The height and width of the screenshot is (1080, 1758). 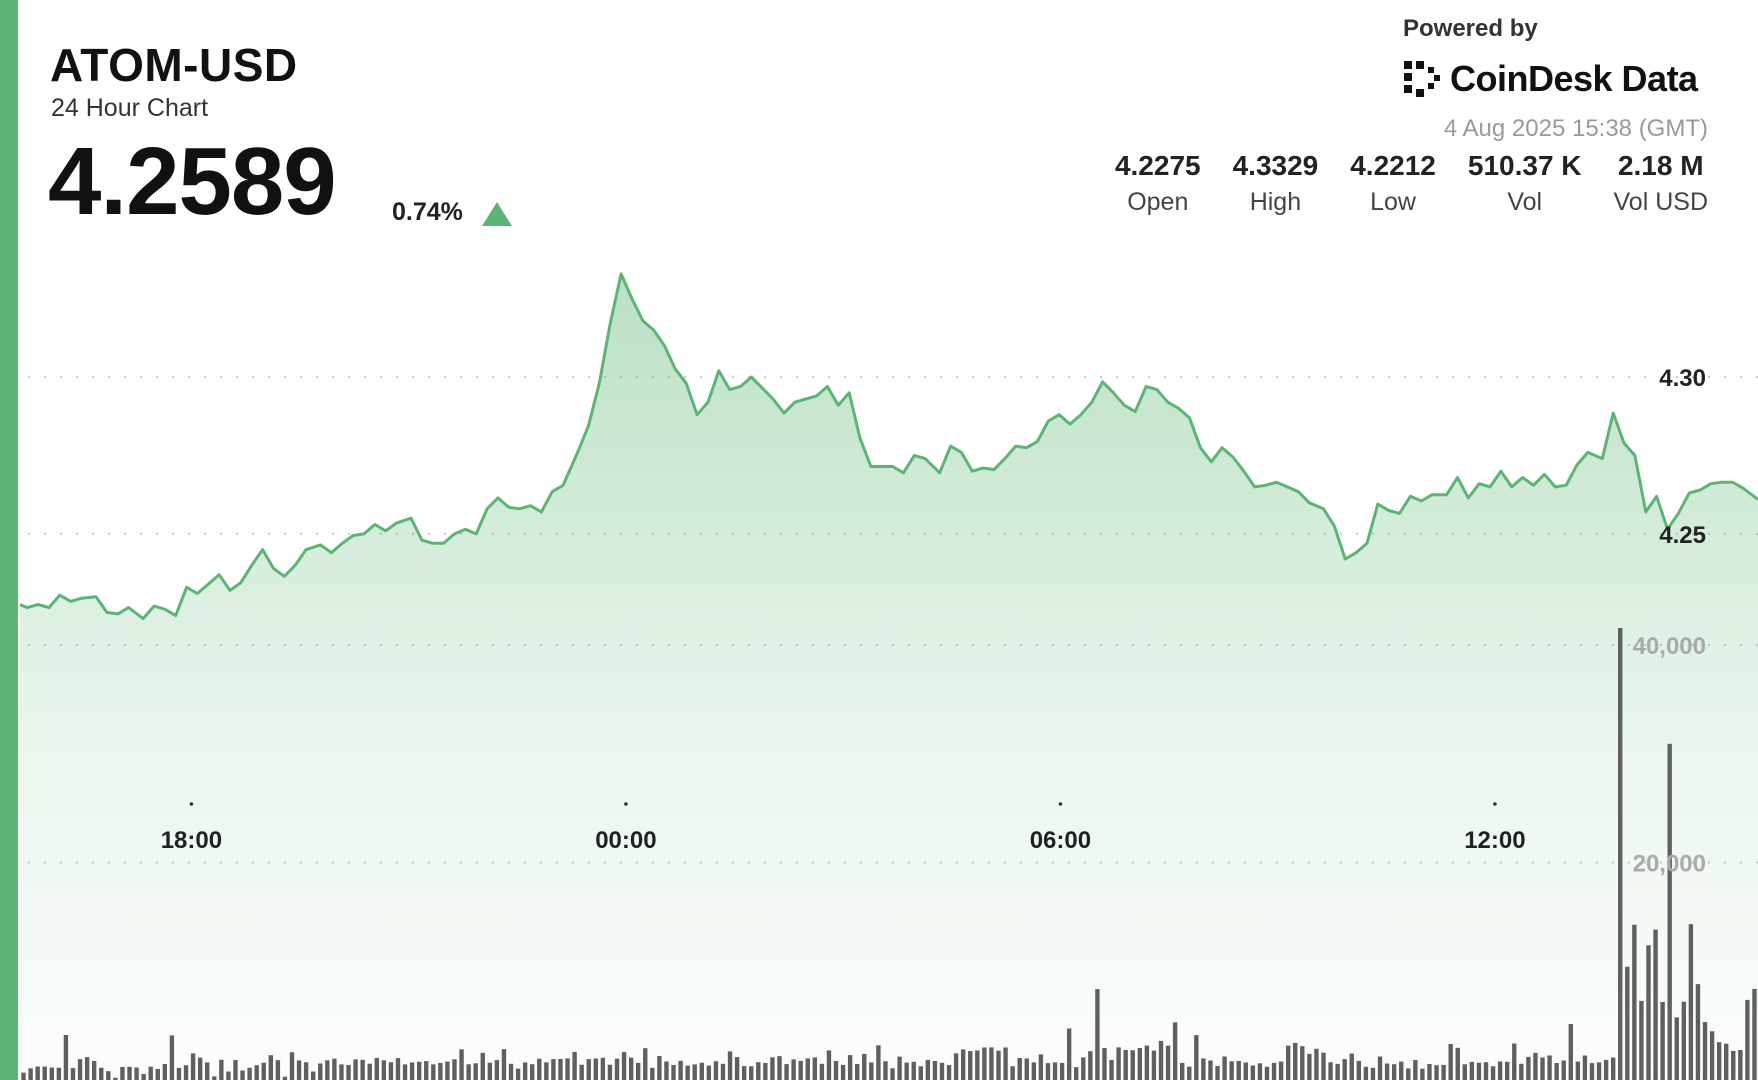 What do you see at coordinates (1060, 840) in the screenshot?
I see `x-tick-label: 06:00` at bounding box center [1060, 840].